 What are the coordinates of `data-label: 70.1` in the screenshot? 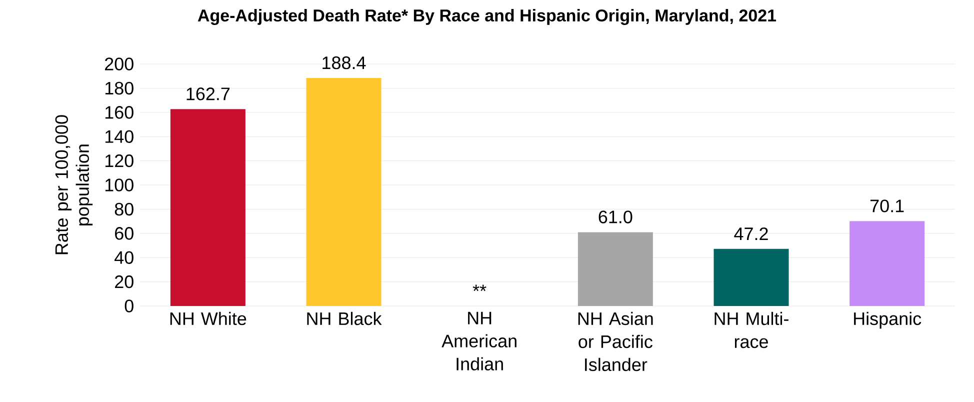 It's located at (887, 206).